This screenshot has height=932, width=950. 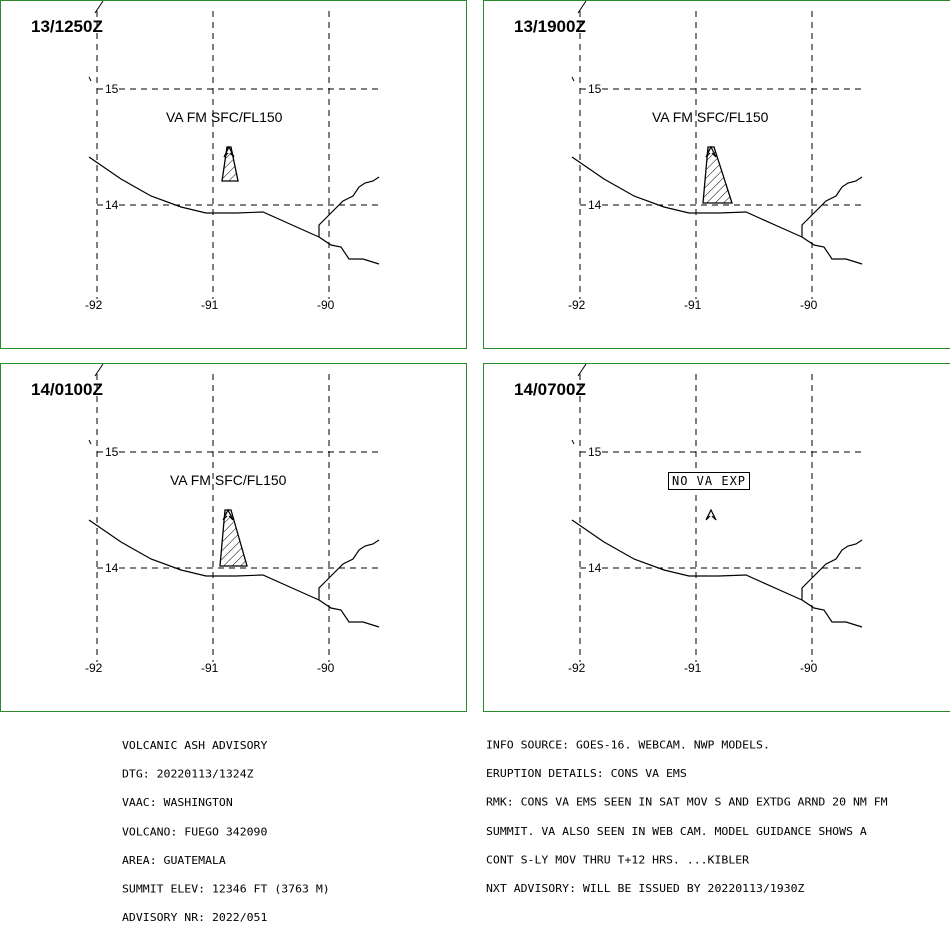 What do you see at coordinates (586, 773) in the screenshot?
I see `advisory-line: ERUPTION DETAILS: CONS VA EMS` at bounding box center [586, 773].